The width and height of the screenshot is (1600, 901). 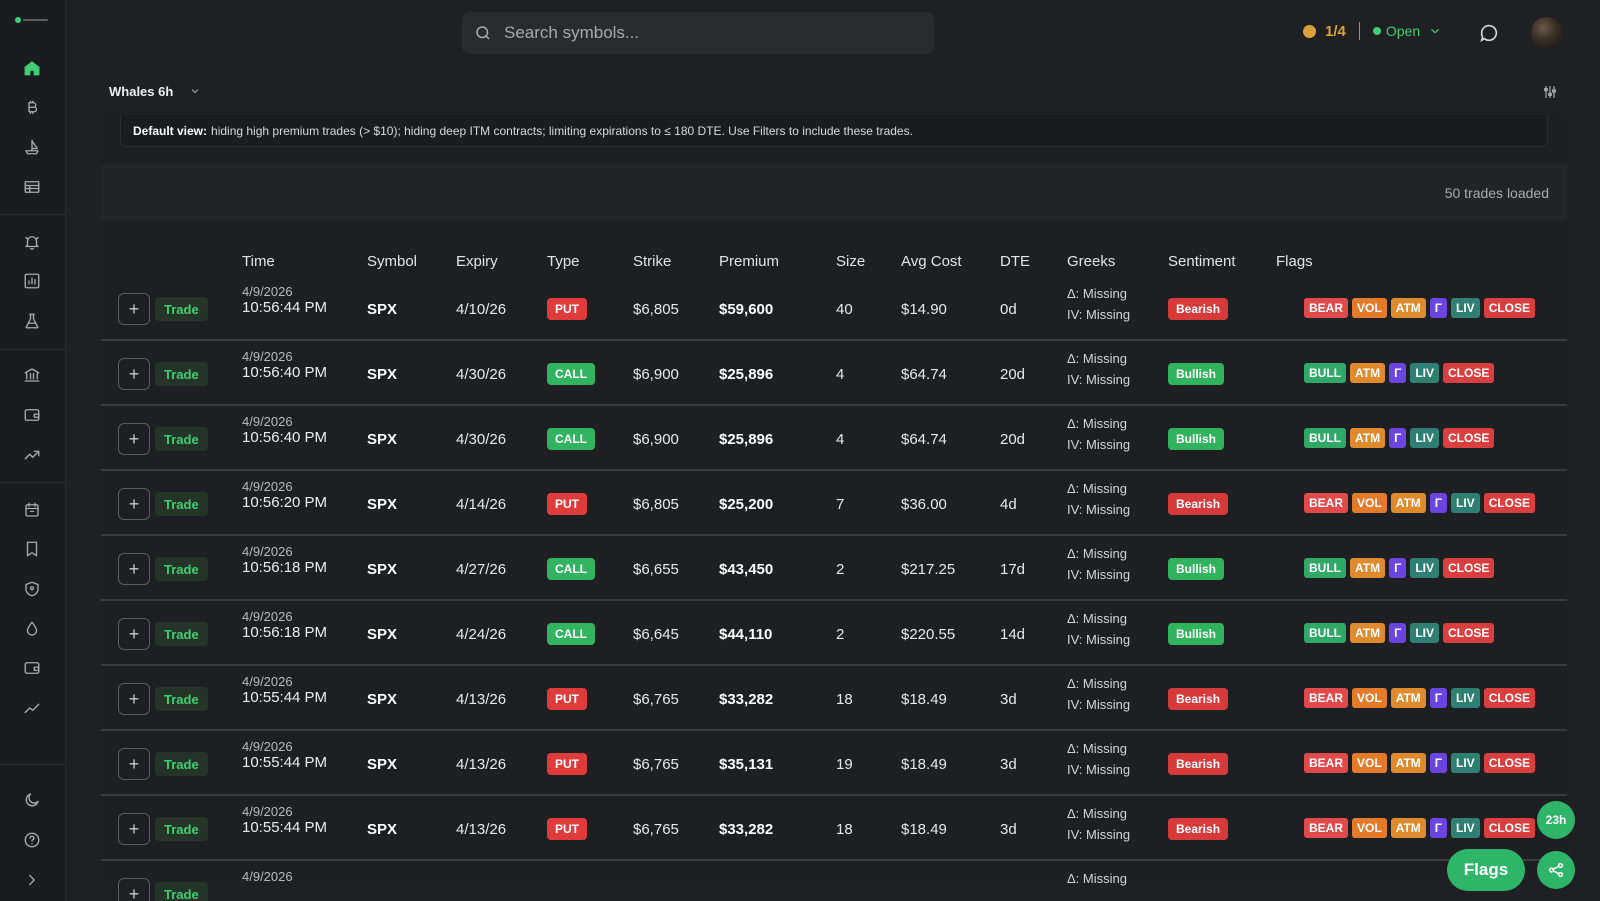 I want to click on avatar, so click(x=1546, y=32).